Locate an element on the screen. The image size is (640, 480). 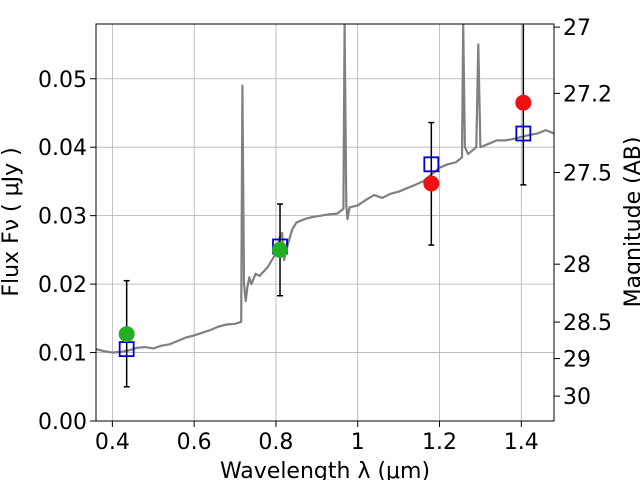
x-axis-label: Wavelength λ (μm) is located at coordinates (325, 469).